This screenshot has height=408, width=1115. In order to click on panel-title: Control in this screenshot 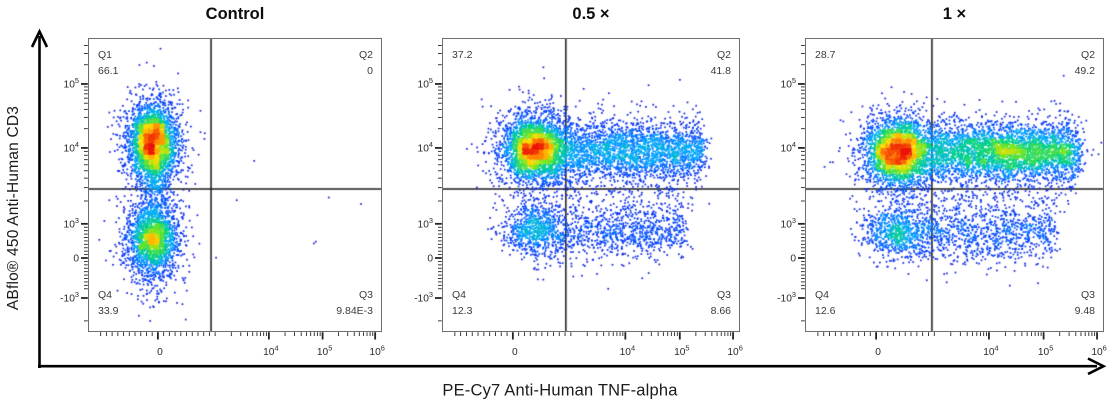, I will do `click(235, 14)`.